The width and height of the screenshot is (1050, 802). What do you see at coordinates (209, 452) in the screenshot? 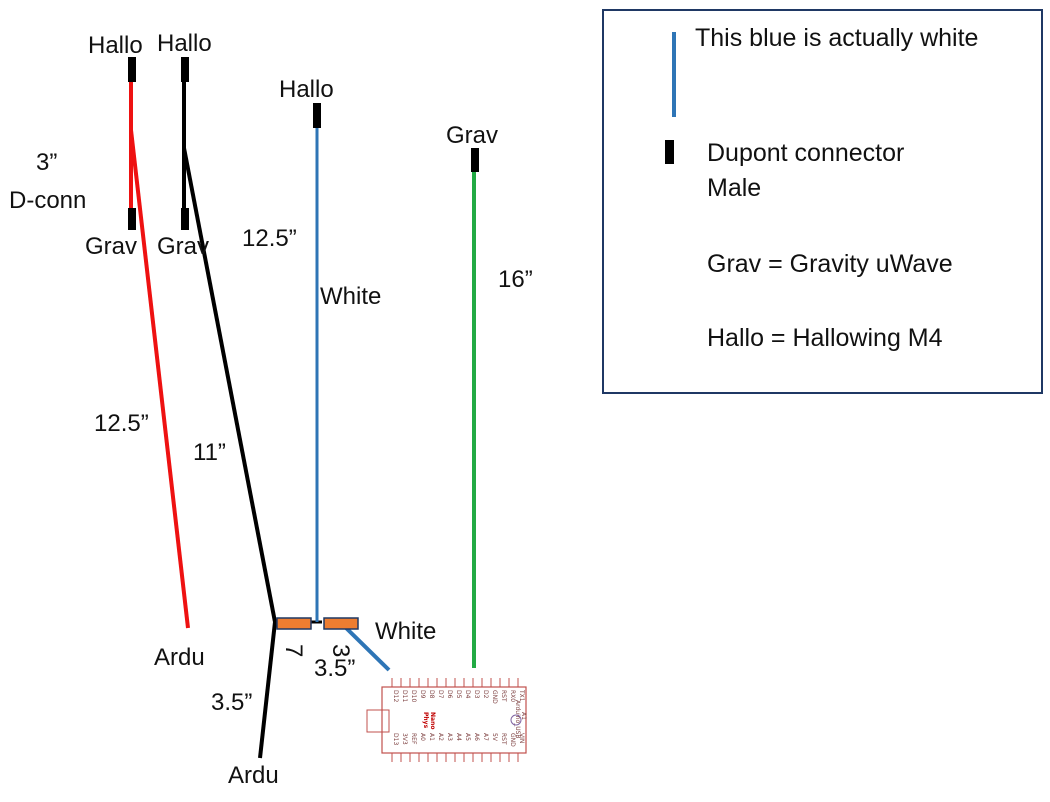
I see `label-length-black: 11”` at bounding box center [209, 452].